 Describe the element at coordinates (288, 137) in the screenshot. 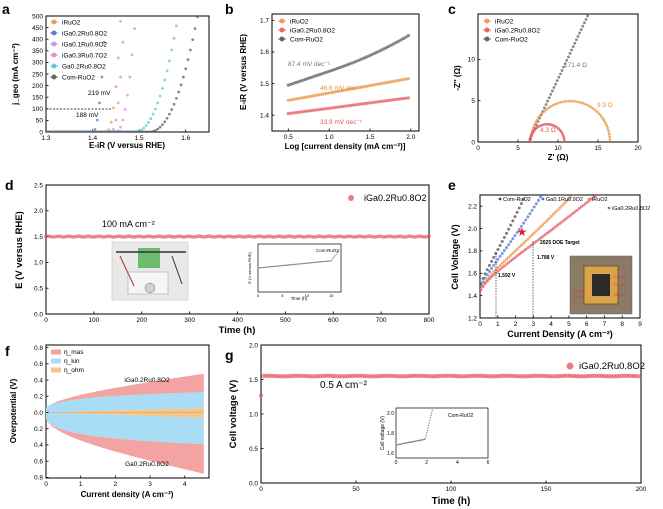

I see `panel-b-xtick-label: 0.5` at that location.